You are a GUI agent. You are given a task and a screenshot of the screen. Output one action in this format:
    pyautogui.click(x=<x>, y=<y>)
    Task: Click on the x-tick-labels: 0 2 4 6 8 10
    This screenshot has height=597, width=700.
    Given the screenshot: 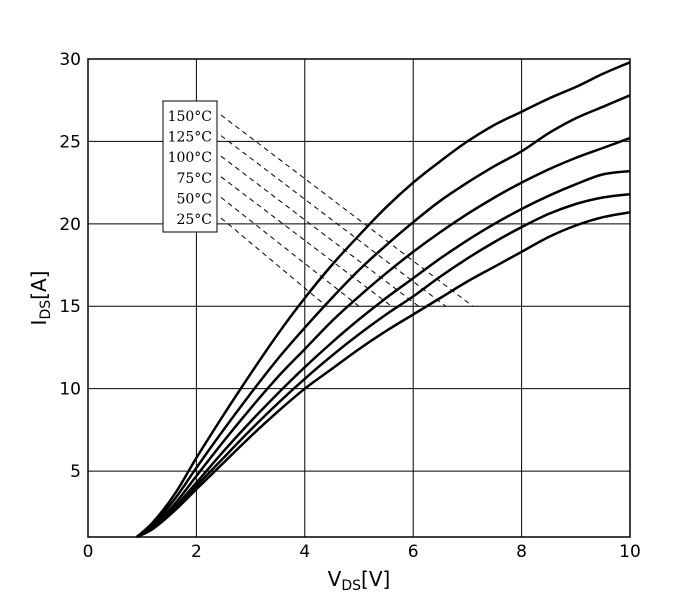 What is the action you would take?
    pyautogui.click(x=362, y=552)
    